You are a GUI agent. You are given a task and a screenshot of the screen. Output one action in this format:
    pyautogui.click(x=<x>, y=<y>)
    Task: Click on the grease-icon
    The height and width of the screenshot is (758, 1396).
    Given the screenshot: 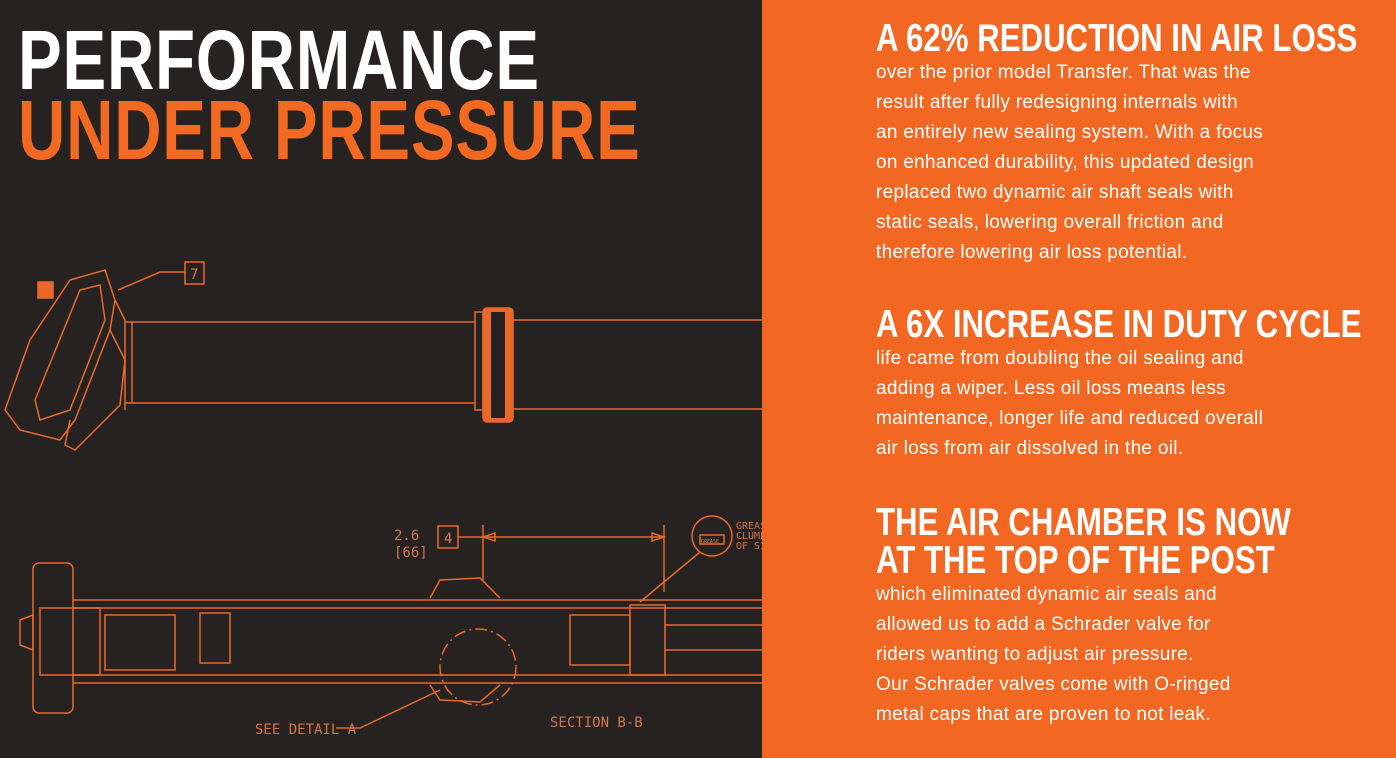 What is the action you would take?
    pyautogui.click(x=686, y=559)
    